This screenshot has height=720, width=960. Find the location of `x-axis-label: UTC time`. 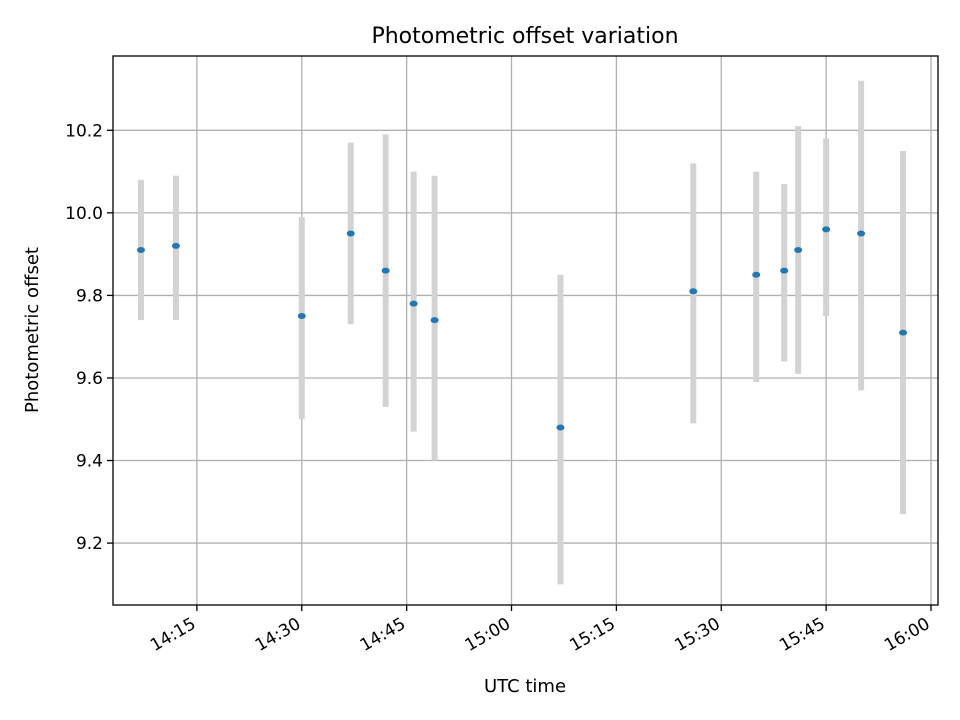

x-axis-label: UTC time is located at coordinates (525, 686).